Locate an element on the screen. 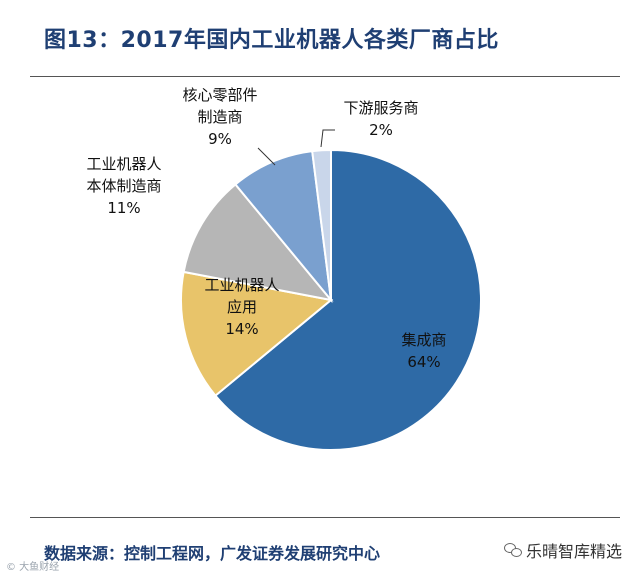 The image size is (640, 577). slice-name-3: 本体制造商 is located at coordinates (123, 186).